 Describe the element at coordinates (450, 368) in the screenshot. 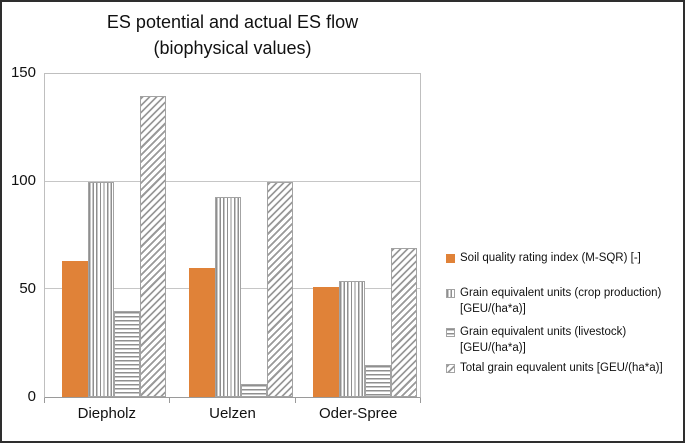

I see `legend-swatch-total` at that location.